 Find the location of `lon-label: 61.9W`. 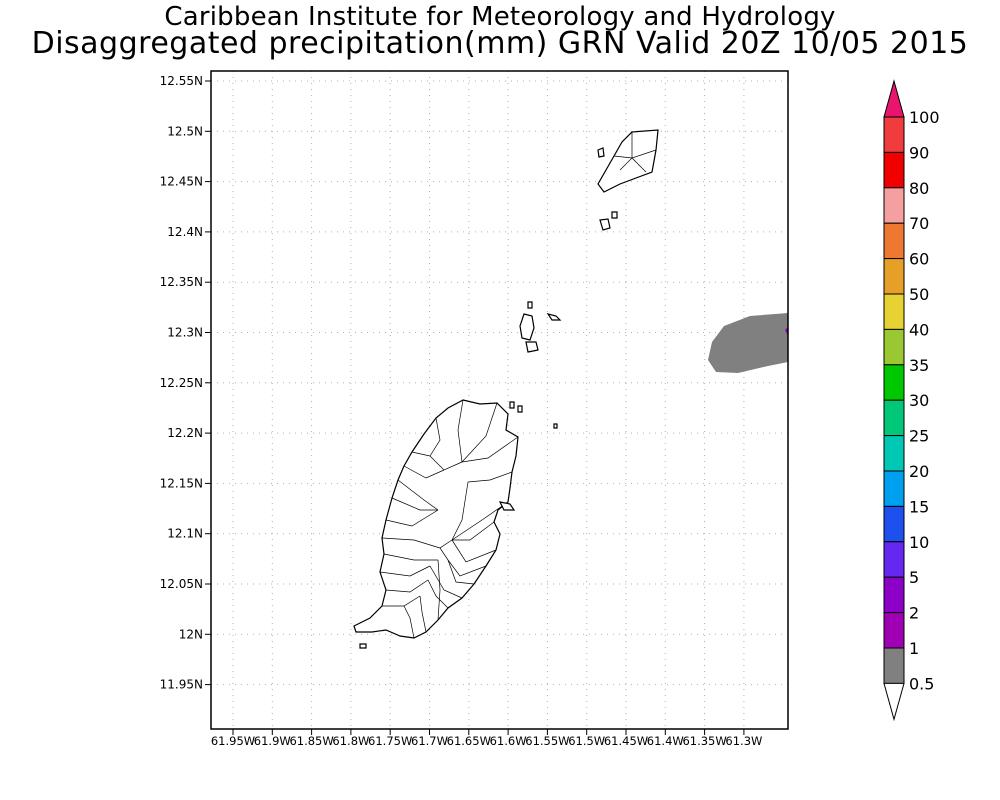

lon-label: 61.9W is located at coordinates (272, 741).